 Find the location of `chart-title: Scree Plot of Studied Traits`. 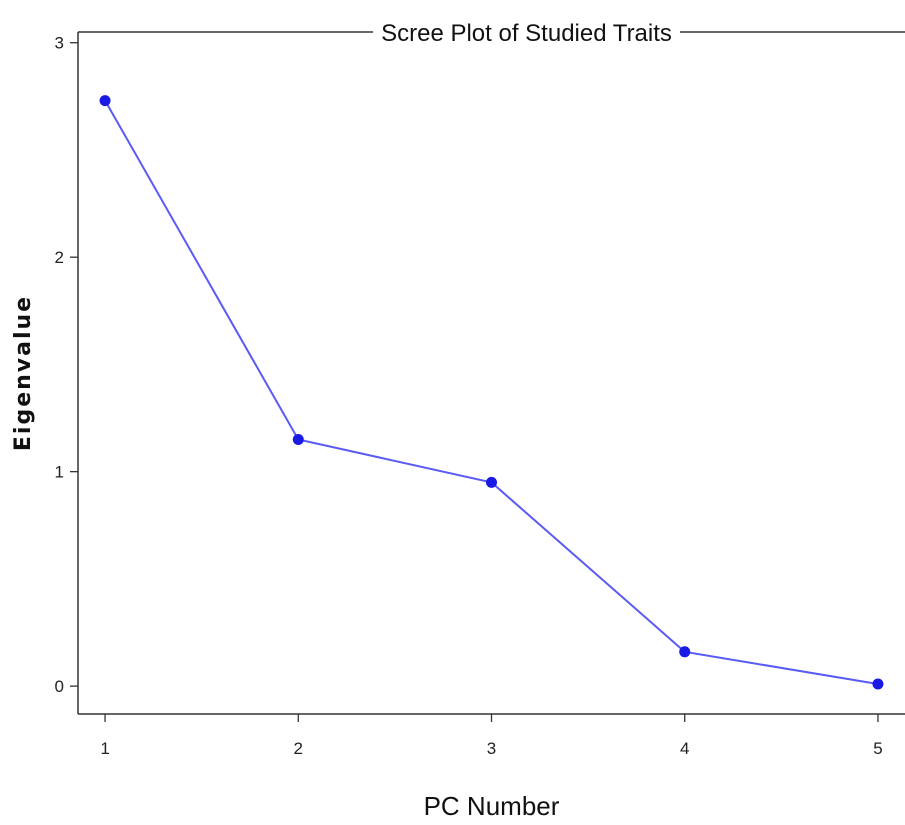

chart-title: Scree Plot of Studied Traits is located at coordinates (526, 33).